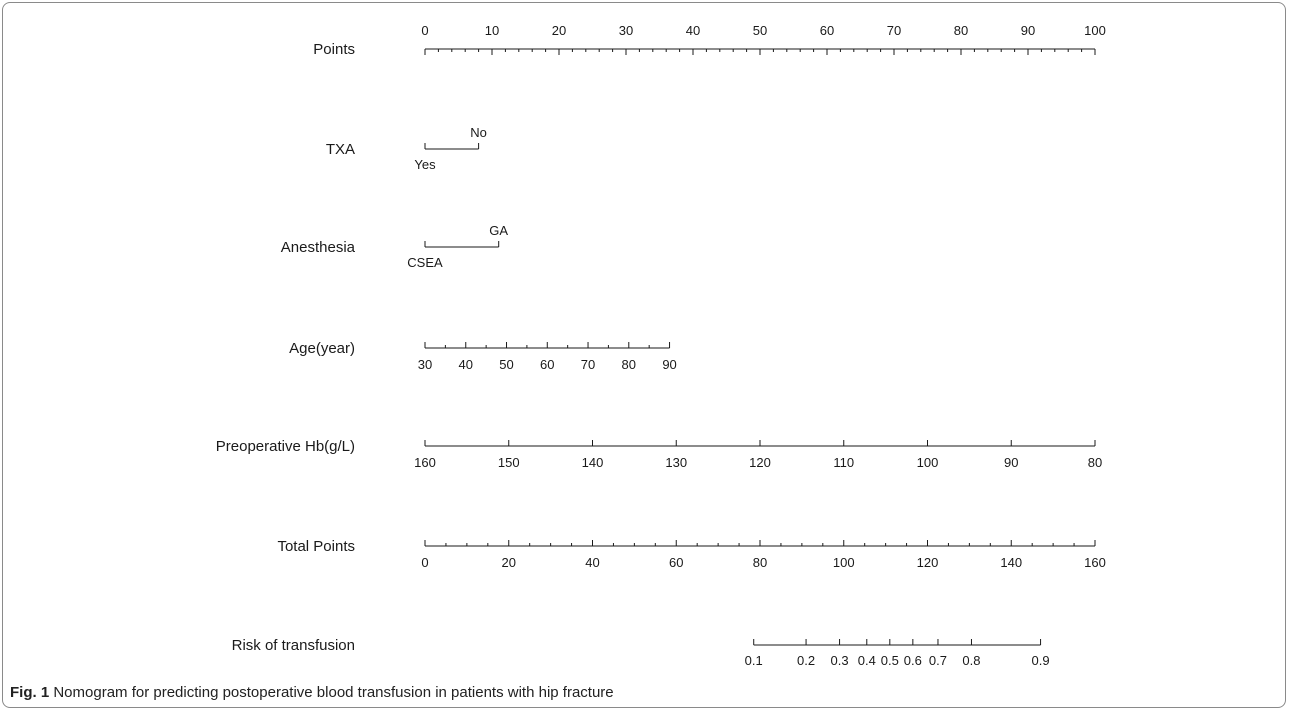 The image size is (1292, 713). I want to click on tick-label: 0.7, so click(938, 660).